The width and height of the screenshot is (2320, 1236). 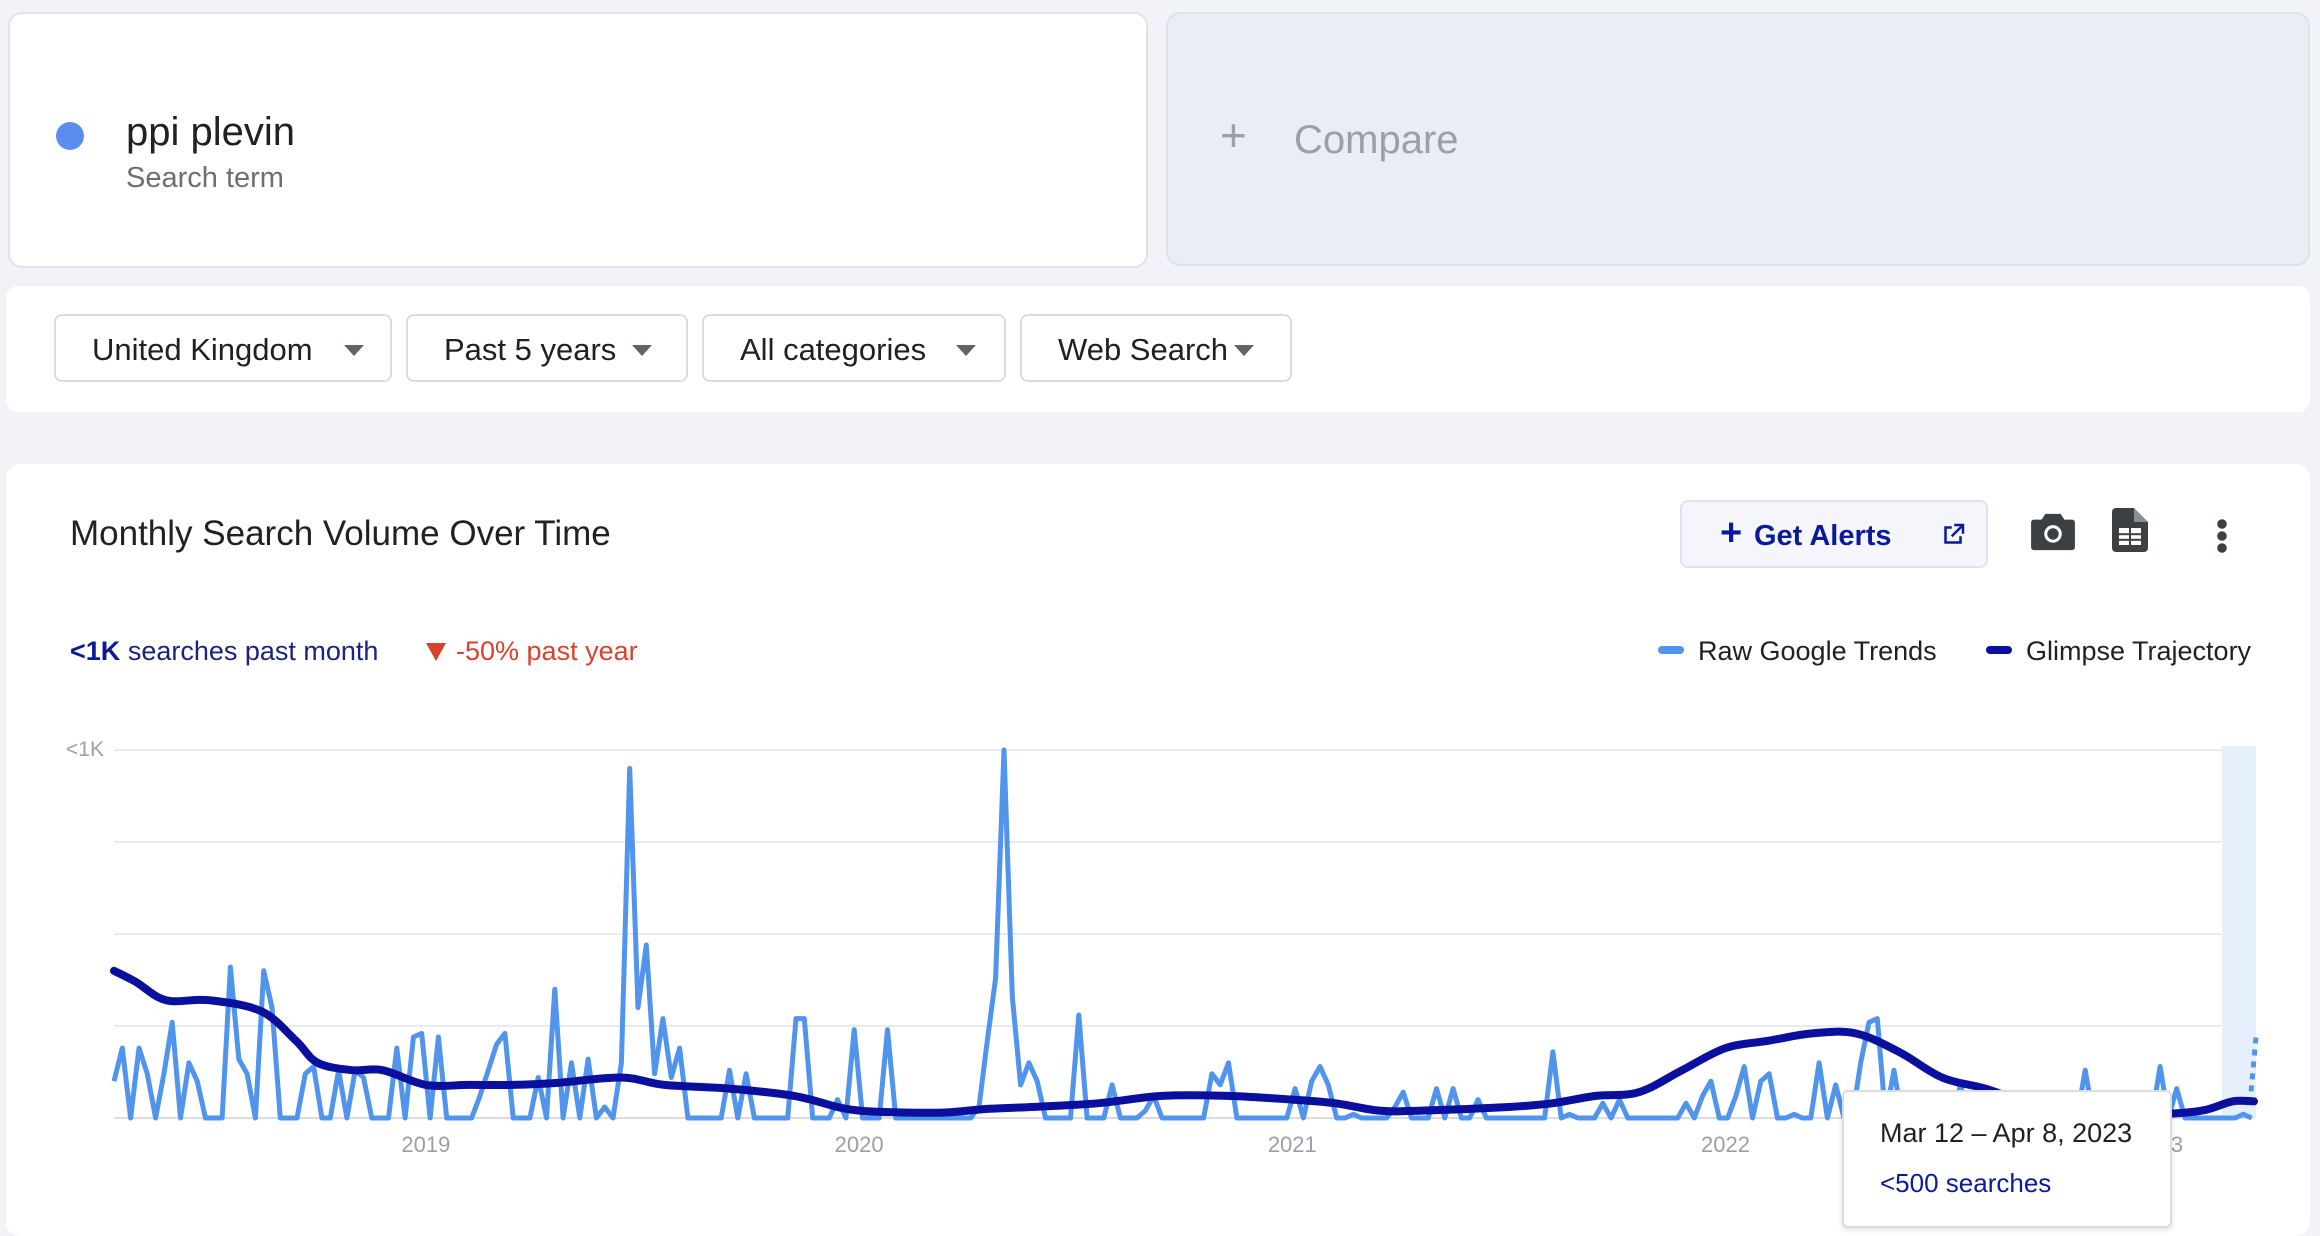 I want to click on search-term-name: ppi plevin, so click(x=211, y=132).